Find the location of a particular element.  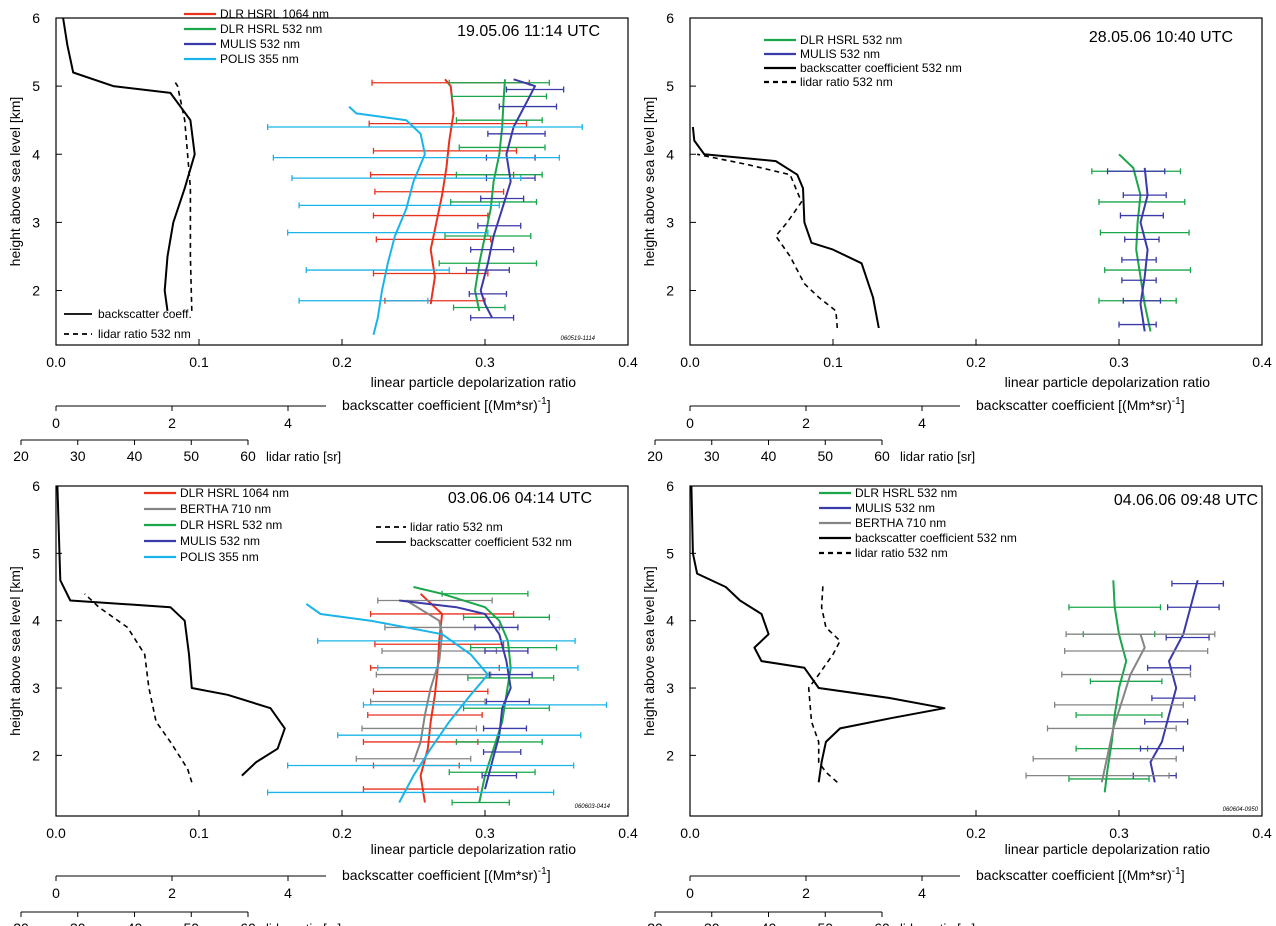

series-bertha-710-nm is located at coordinates (1120, 707).